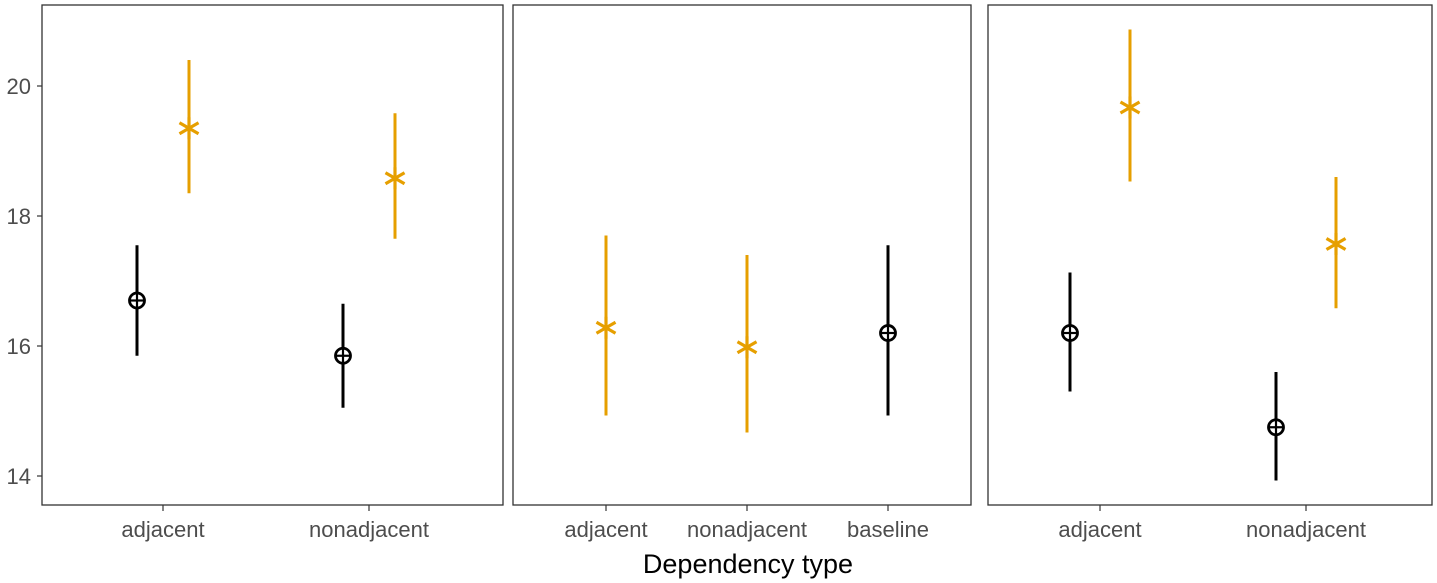 Image resolution: width=1437 pixels, height=583 pixels. Describe the element at coordinates (19, 476) in the screenshot. I see `y-tick-label: 14` at that location.